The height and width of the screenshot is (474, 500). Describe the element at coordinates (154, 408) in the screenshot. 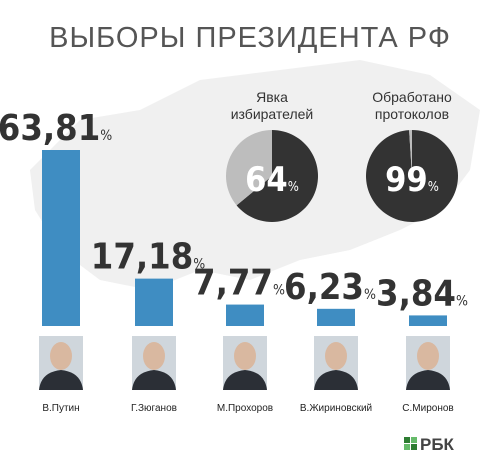

I see `candidate-name: Г.Зюганов` at that location.